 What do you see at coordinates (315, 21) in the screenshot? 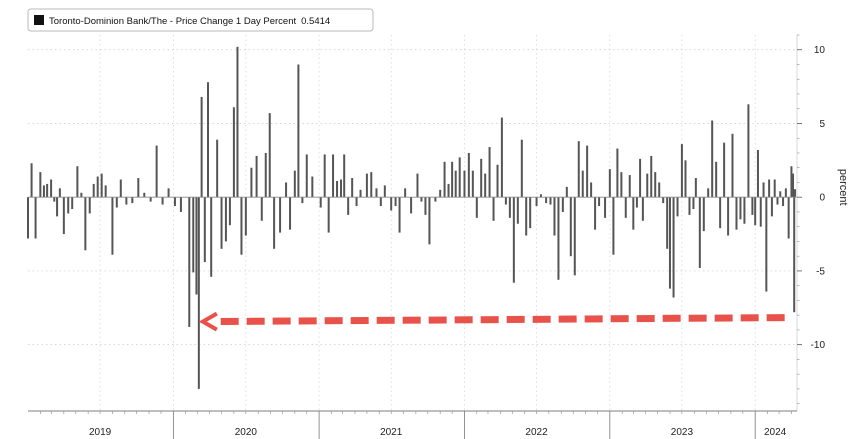
I see `legend-value: 0.5414` at bounding box center [315, 21].